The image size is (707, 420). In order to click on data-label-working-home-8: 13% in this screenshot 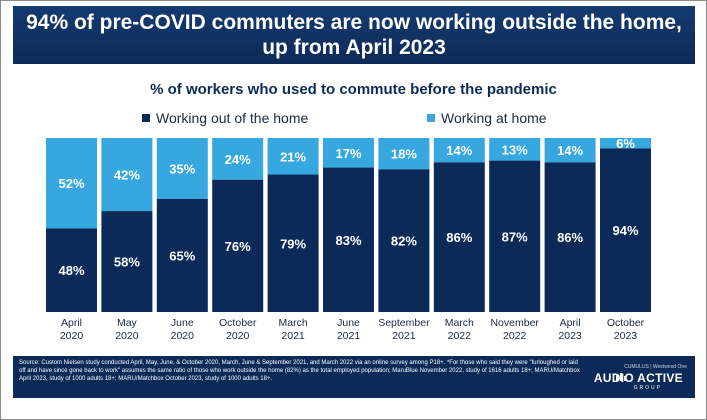, I will do `click(515, 149)`.